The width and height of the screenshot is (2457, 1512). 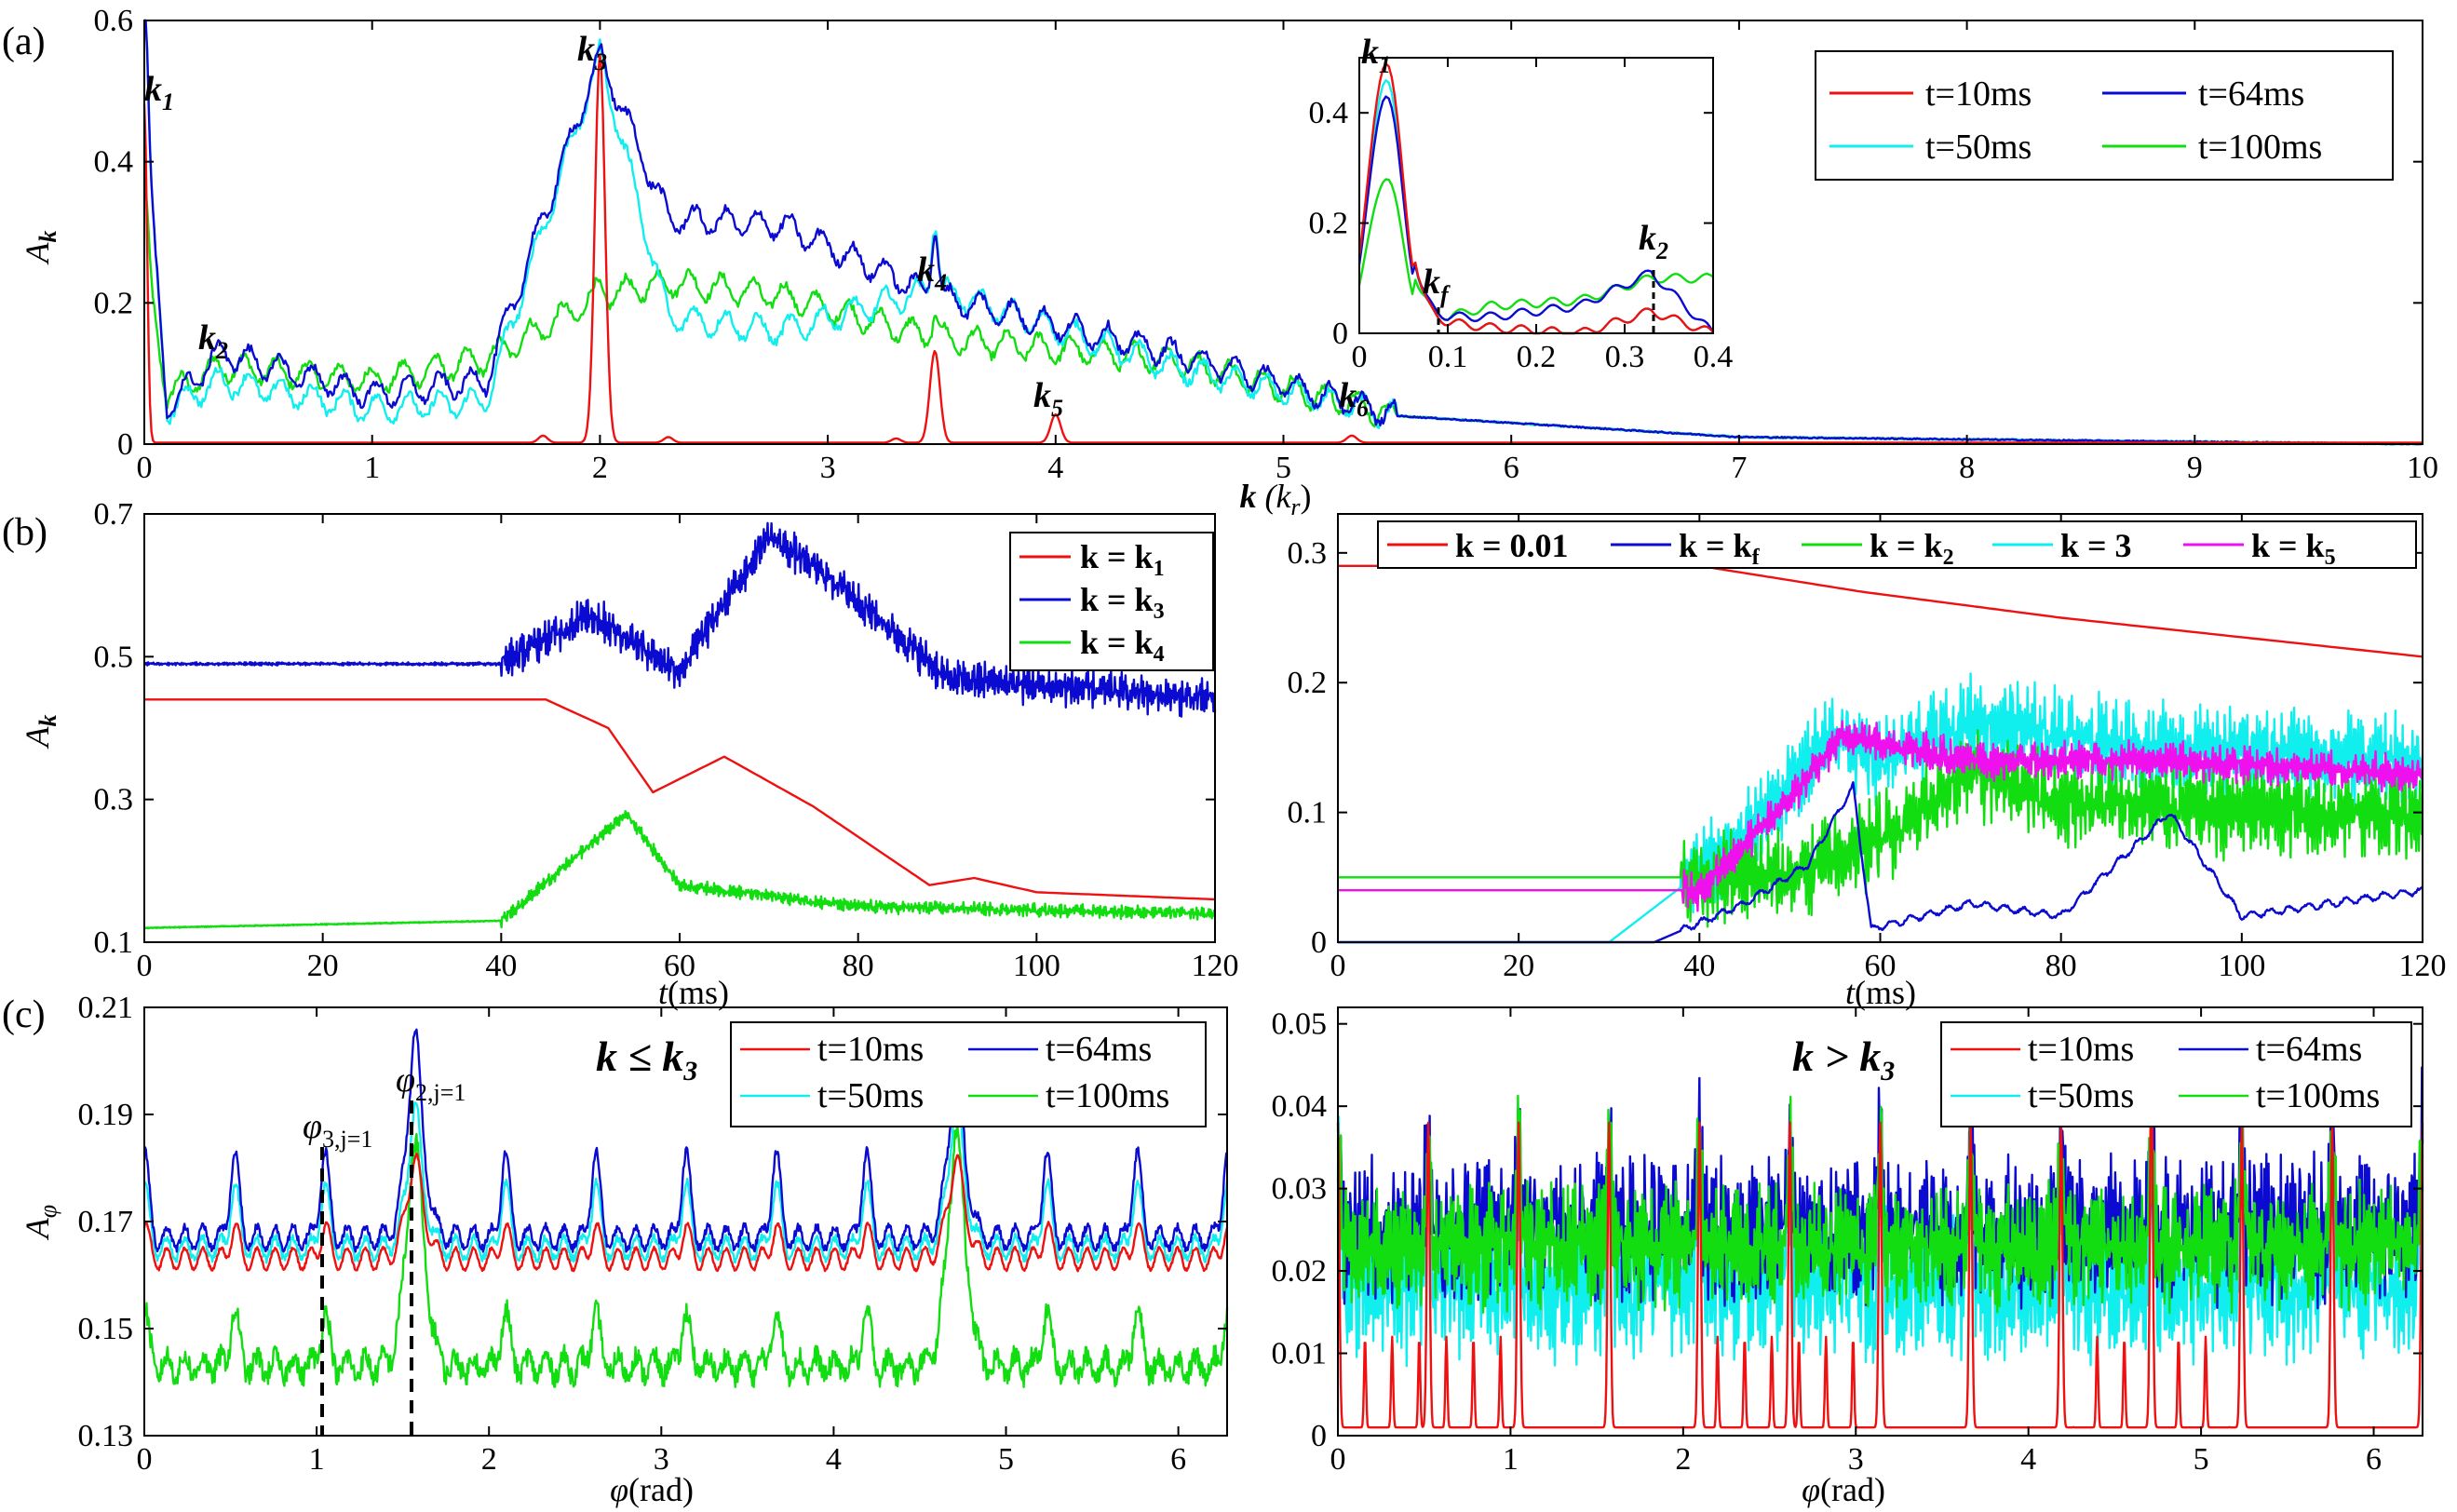 What do you see at coordinates (1720, 548) in the screenshot?
I see `legend-label: k = kf` at bounding box center [1720, 548].